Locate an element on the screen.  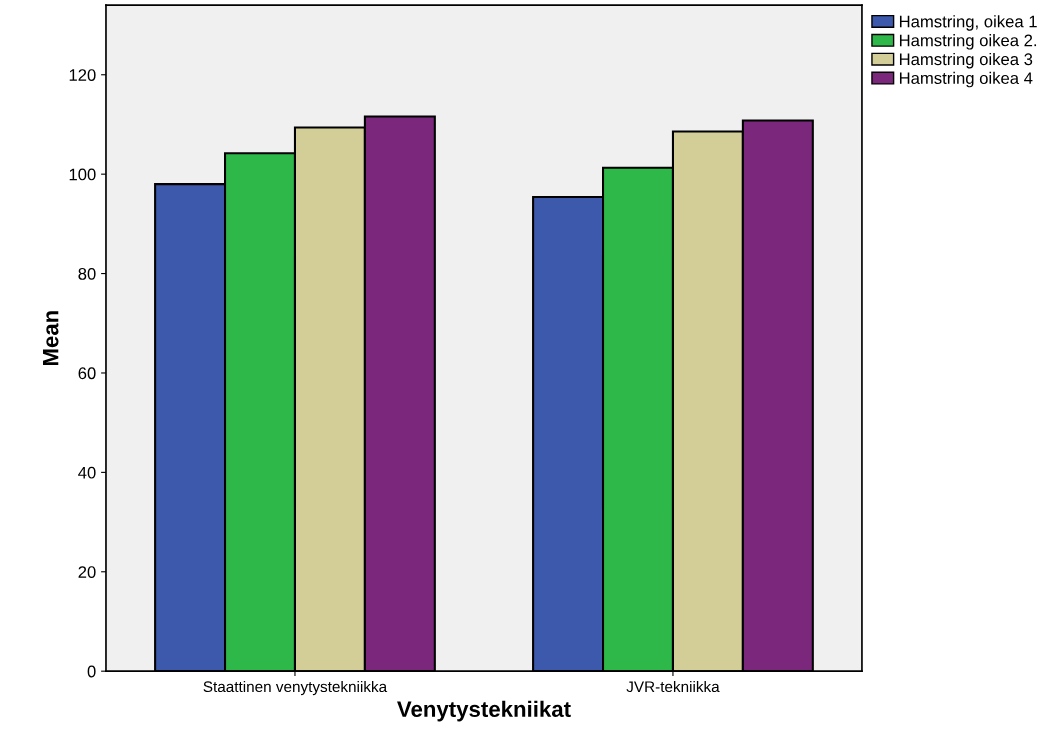
legend-label: Hamstring oikea 4 is located at coordinates (966, 79).